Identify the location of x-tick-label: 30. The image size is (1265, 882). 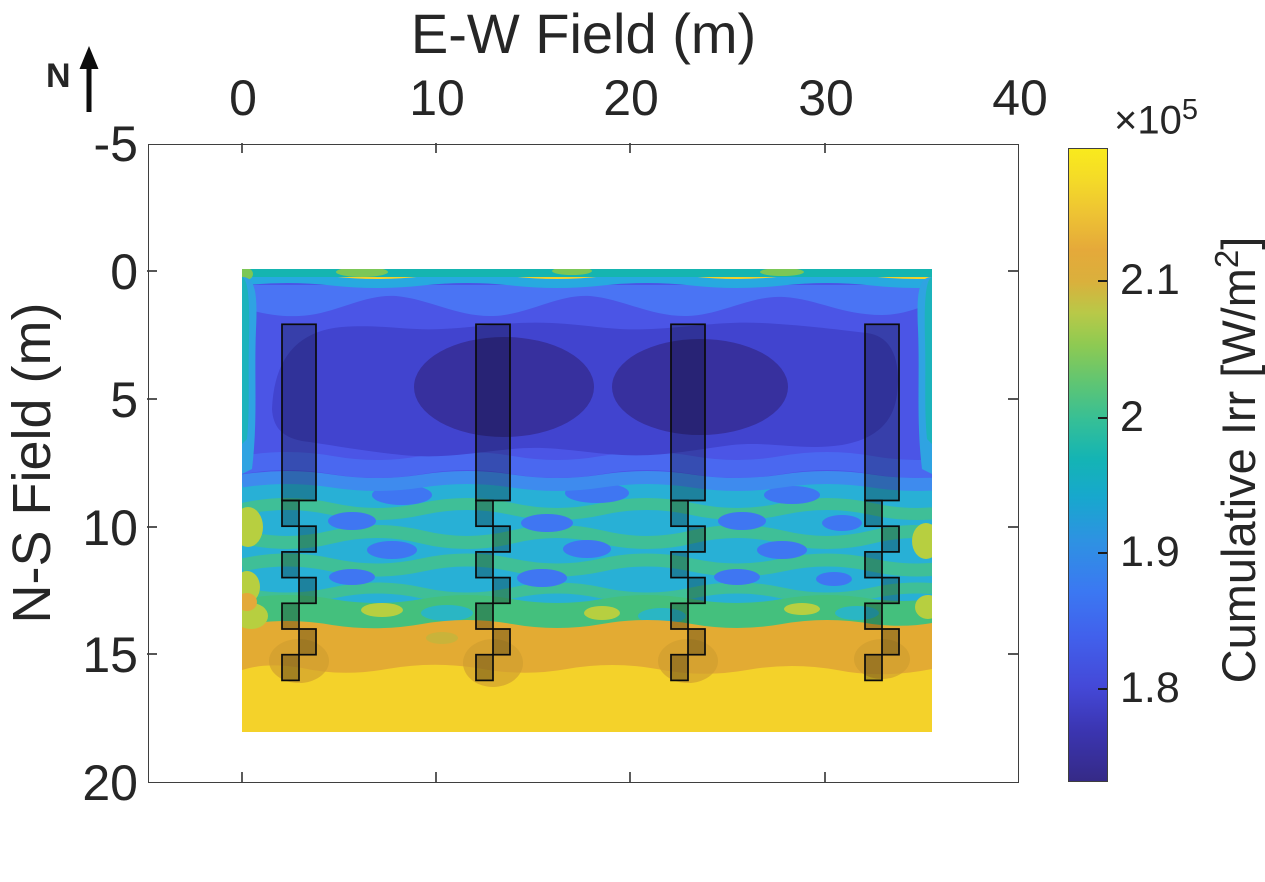
(826, 98).